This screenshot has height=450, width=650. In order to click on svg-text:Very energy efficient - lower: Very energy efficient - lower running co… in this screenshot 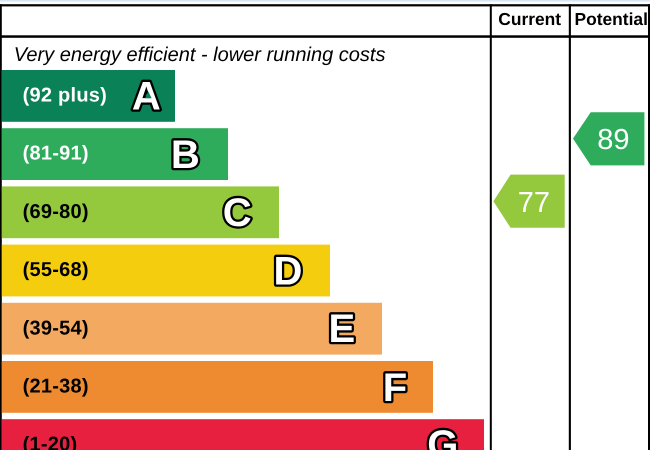, I will do `click(200, 55)`.